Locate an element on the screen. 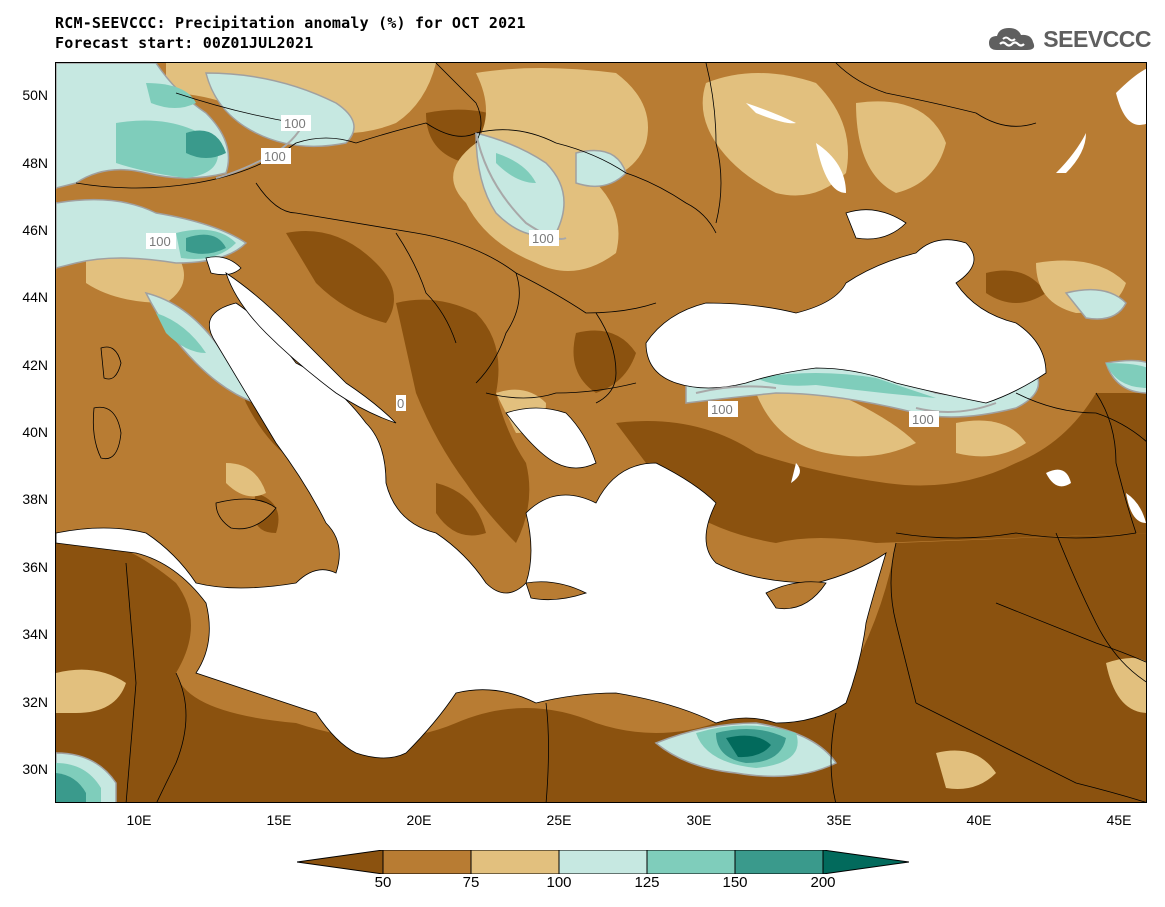 This screenshot has height=907, width=1165. lon-tick: 30E is located at coordinates (699, 820).